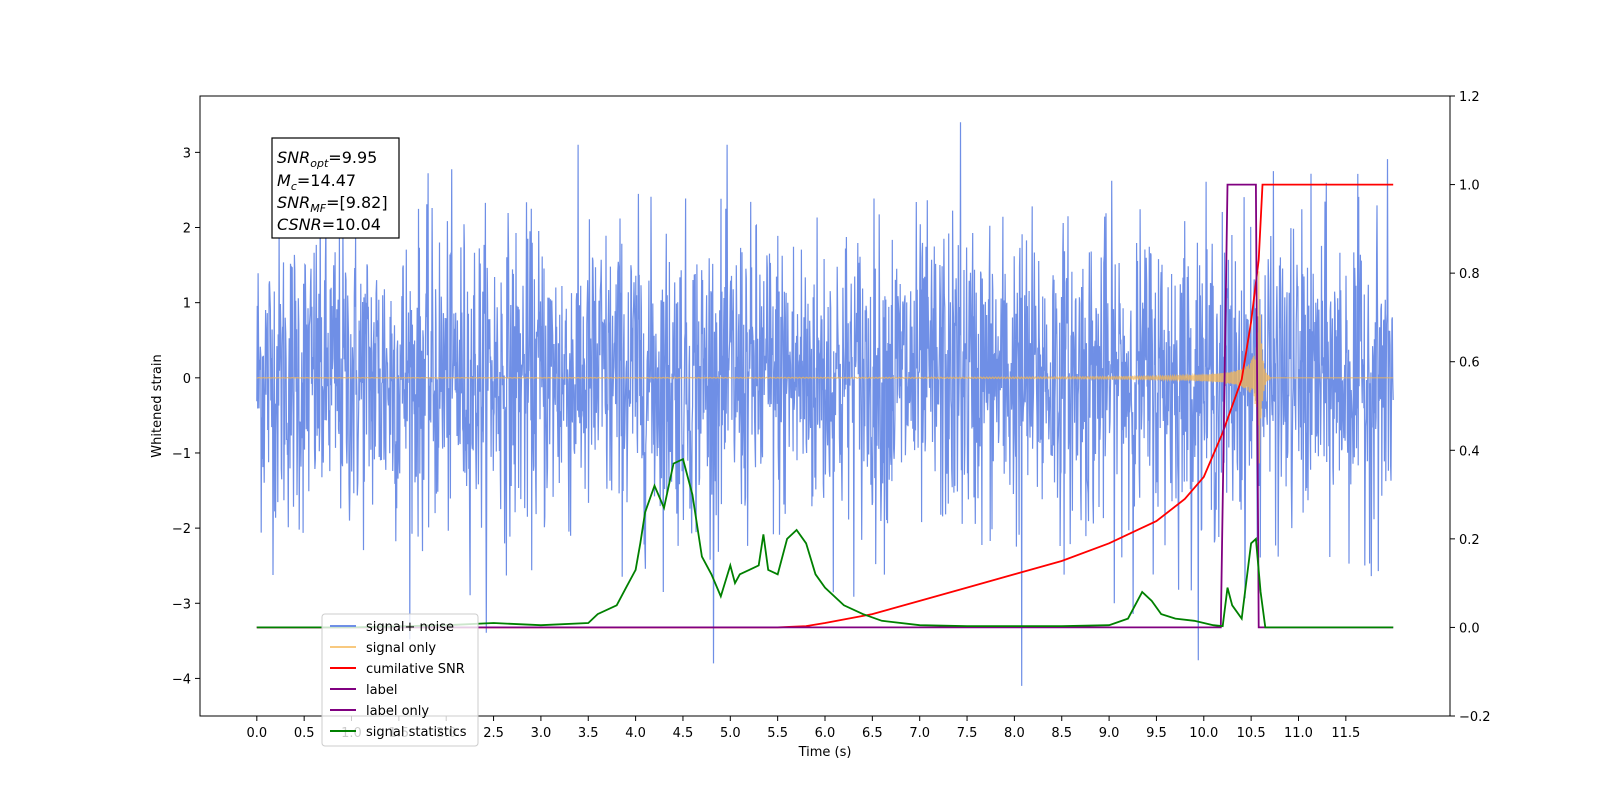  Describe the element at coordinates (1156, 733) in the screenshot. I see `x-tick-label: 9.5` at that location.